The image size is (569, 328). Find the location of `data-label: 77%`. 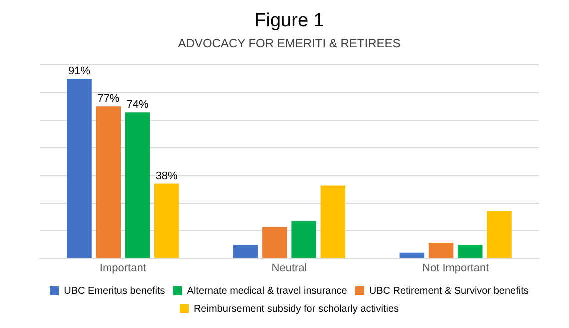

data-label: 77% is located at coordinates (109, 99).